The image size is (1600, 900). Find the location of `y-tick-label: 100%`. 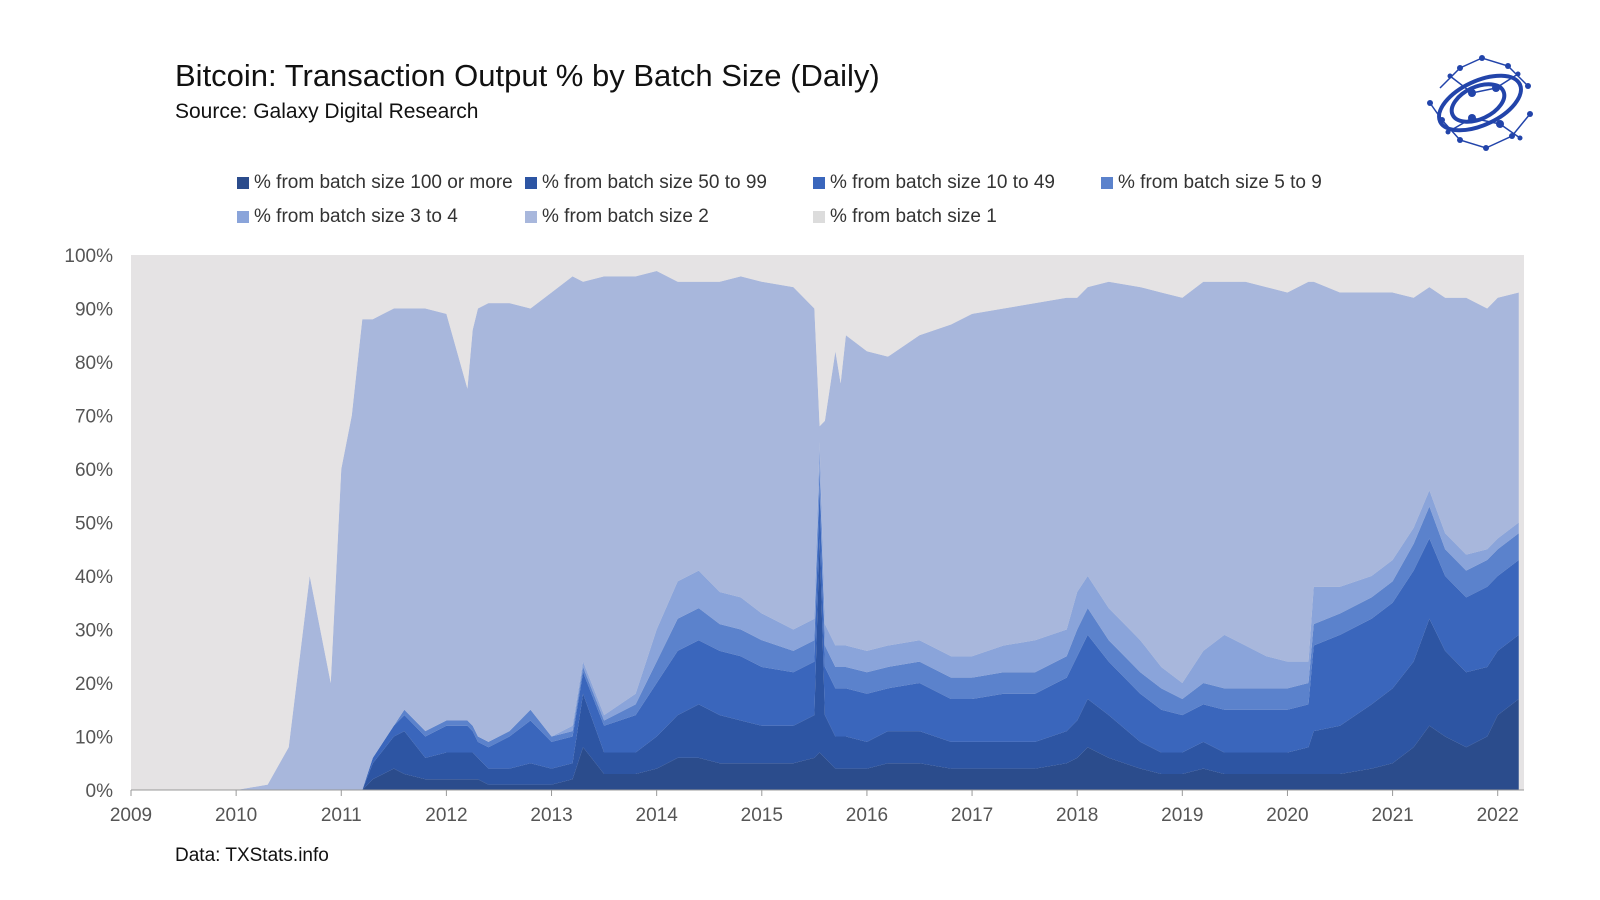

y-tick-label: 100% is located at coordinates (88, 256).